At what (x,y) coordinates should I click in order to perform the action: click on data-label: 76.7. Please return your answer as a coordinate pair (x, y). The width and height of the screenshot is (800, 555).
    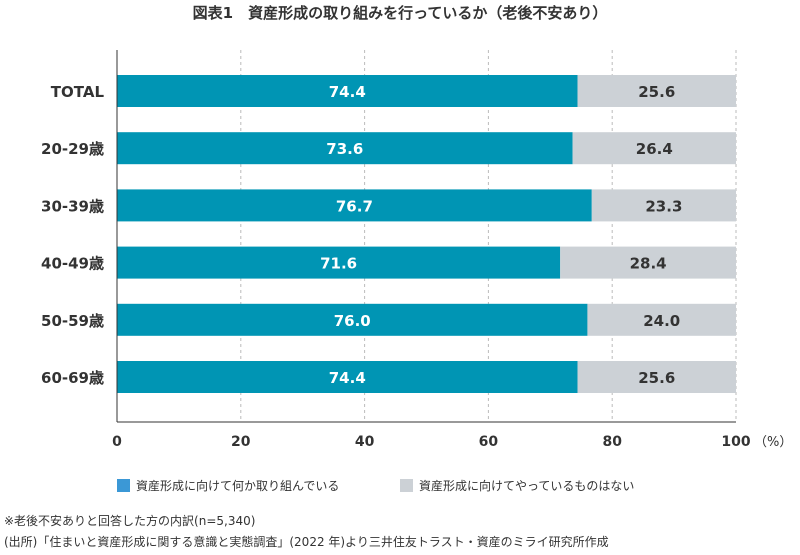
    Looking at the image, I should click on (354, 206).